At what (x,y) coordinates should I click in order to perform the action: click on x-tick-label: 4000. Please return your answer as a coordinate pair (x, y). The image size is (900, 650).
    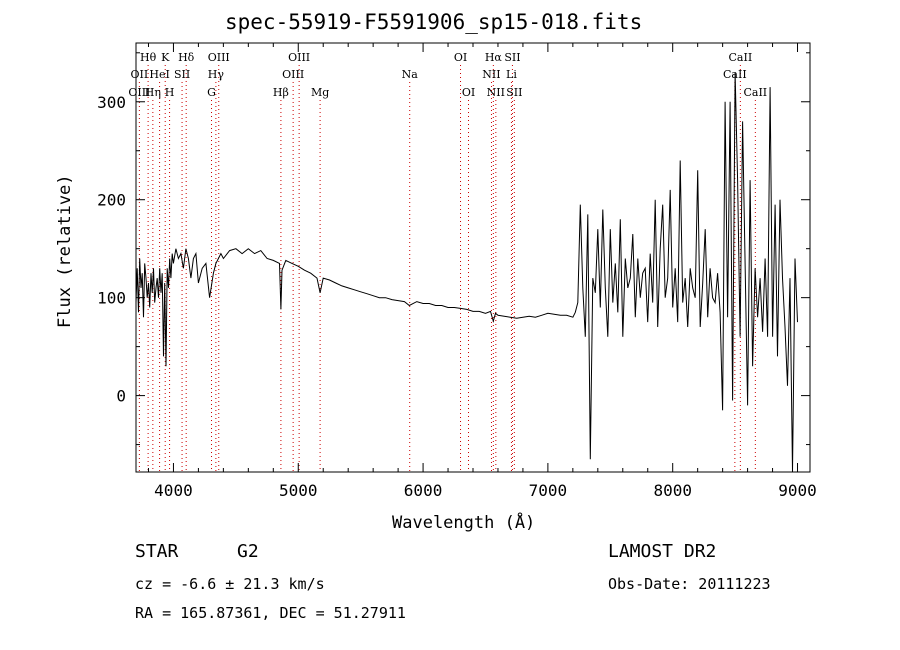
    Looking at the image, I should click on (173, 490).